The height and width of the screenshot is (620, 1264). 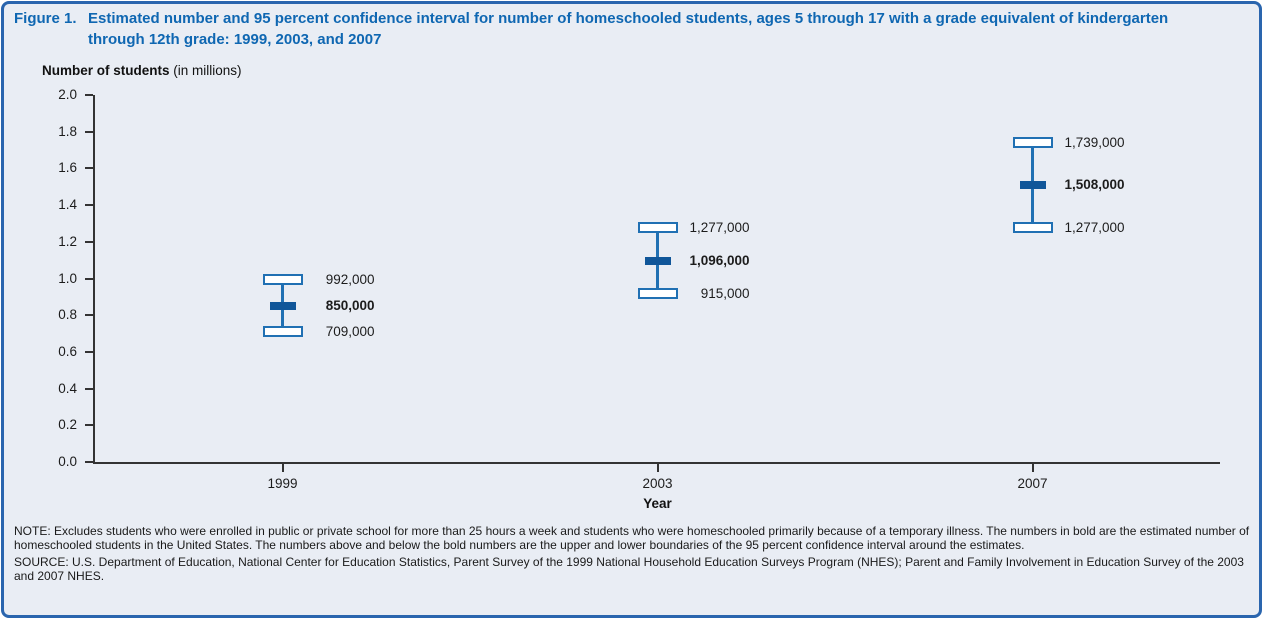 What do you see at coordinates (106, 70) in the screenshot?
I see `y-axis-title-bold: Number of students` at bounding box center [106, 70].